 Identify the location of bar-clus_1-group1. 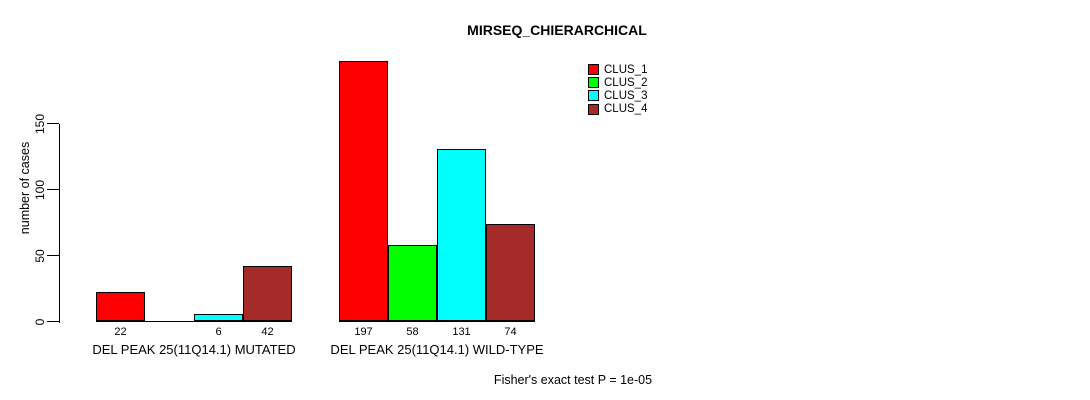
(120, 307).